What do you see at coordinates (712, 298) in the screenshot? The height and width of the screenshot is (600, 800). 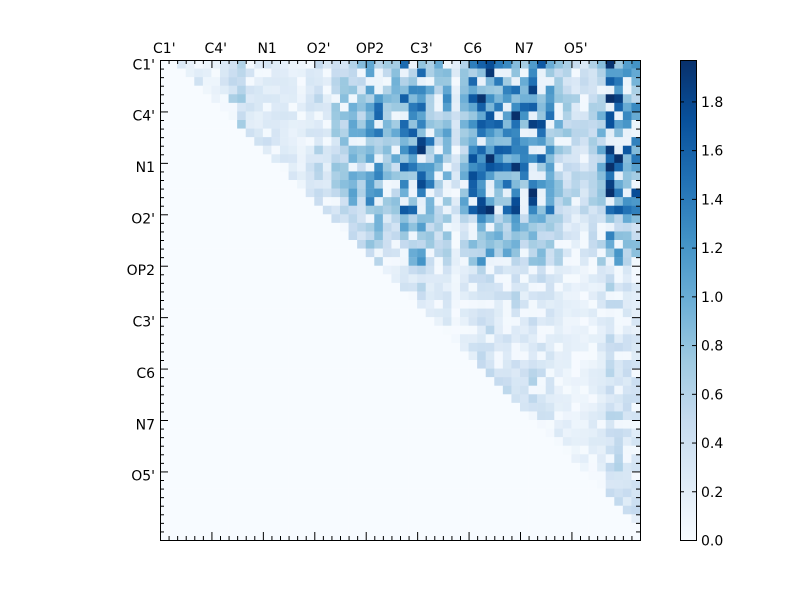 I see `colorbar-tick-label: 1.0` at bounding box center [712, 298].